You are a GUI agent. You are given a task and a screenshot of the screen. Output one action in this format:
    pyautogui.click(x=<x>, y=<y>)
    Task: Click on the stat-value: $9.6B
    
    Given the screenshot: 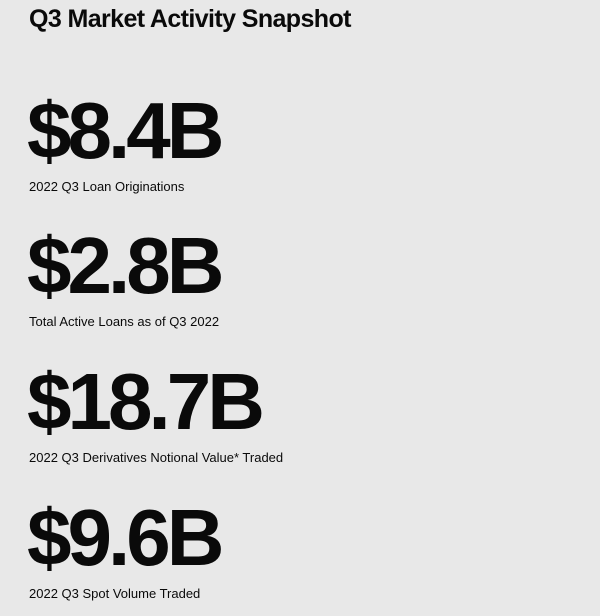 What is the action you would take?
    pyautogui.click(x=125, y=537)
    